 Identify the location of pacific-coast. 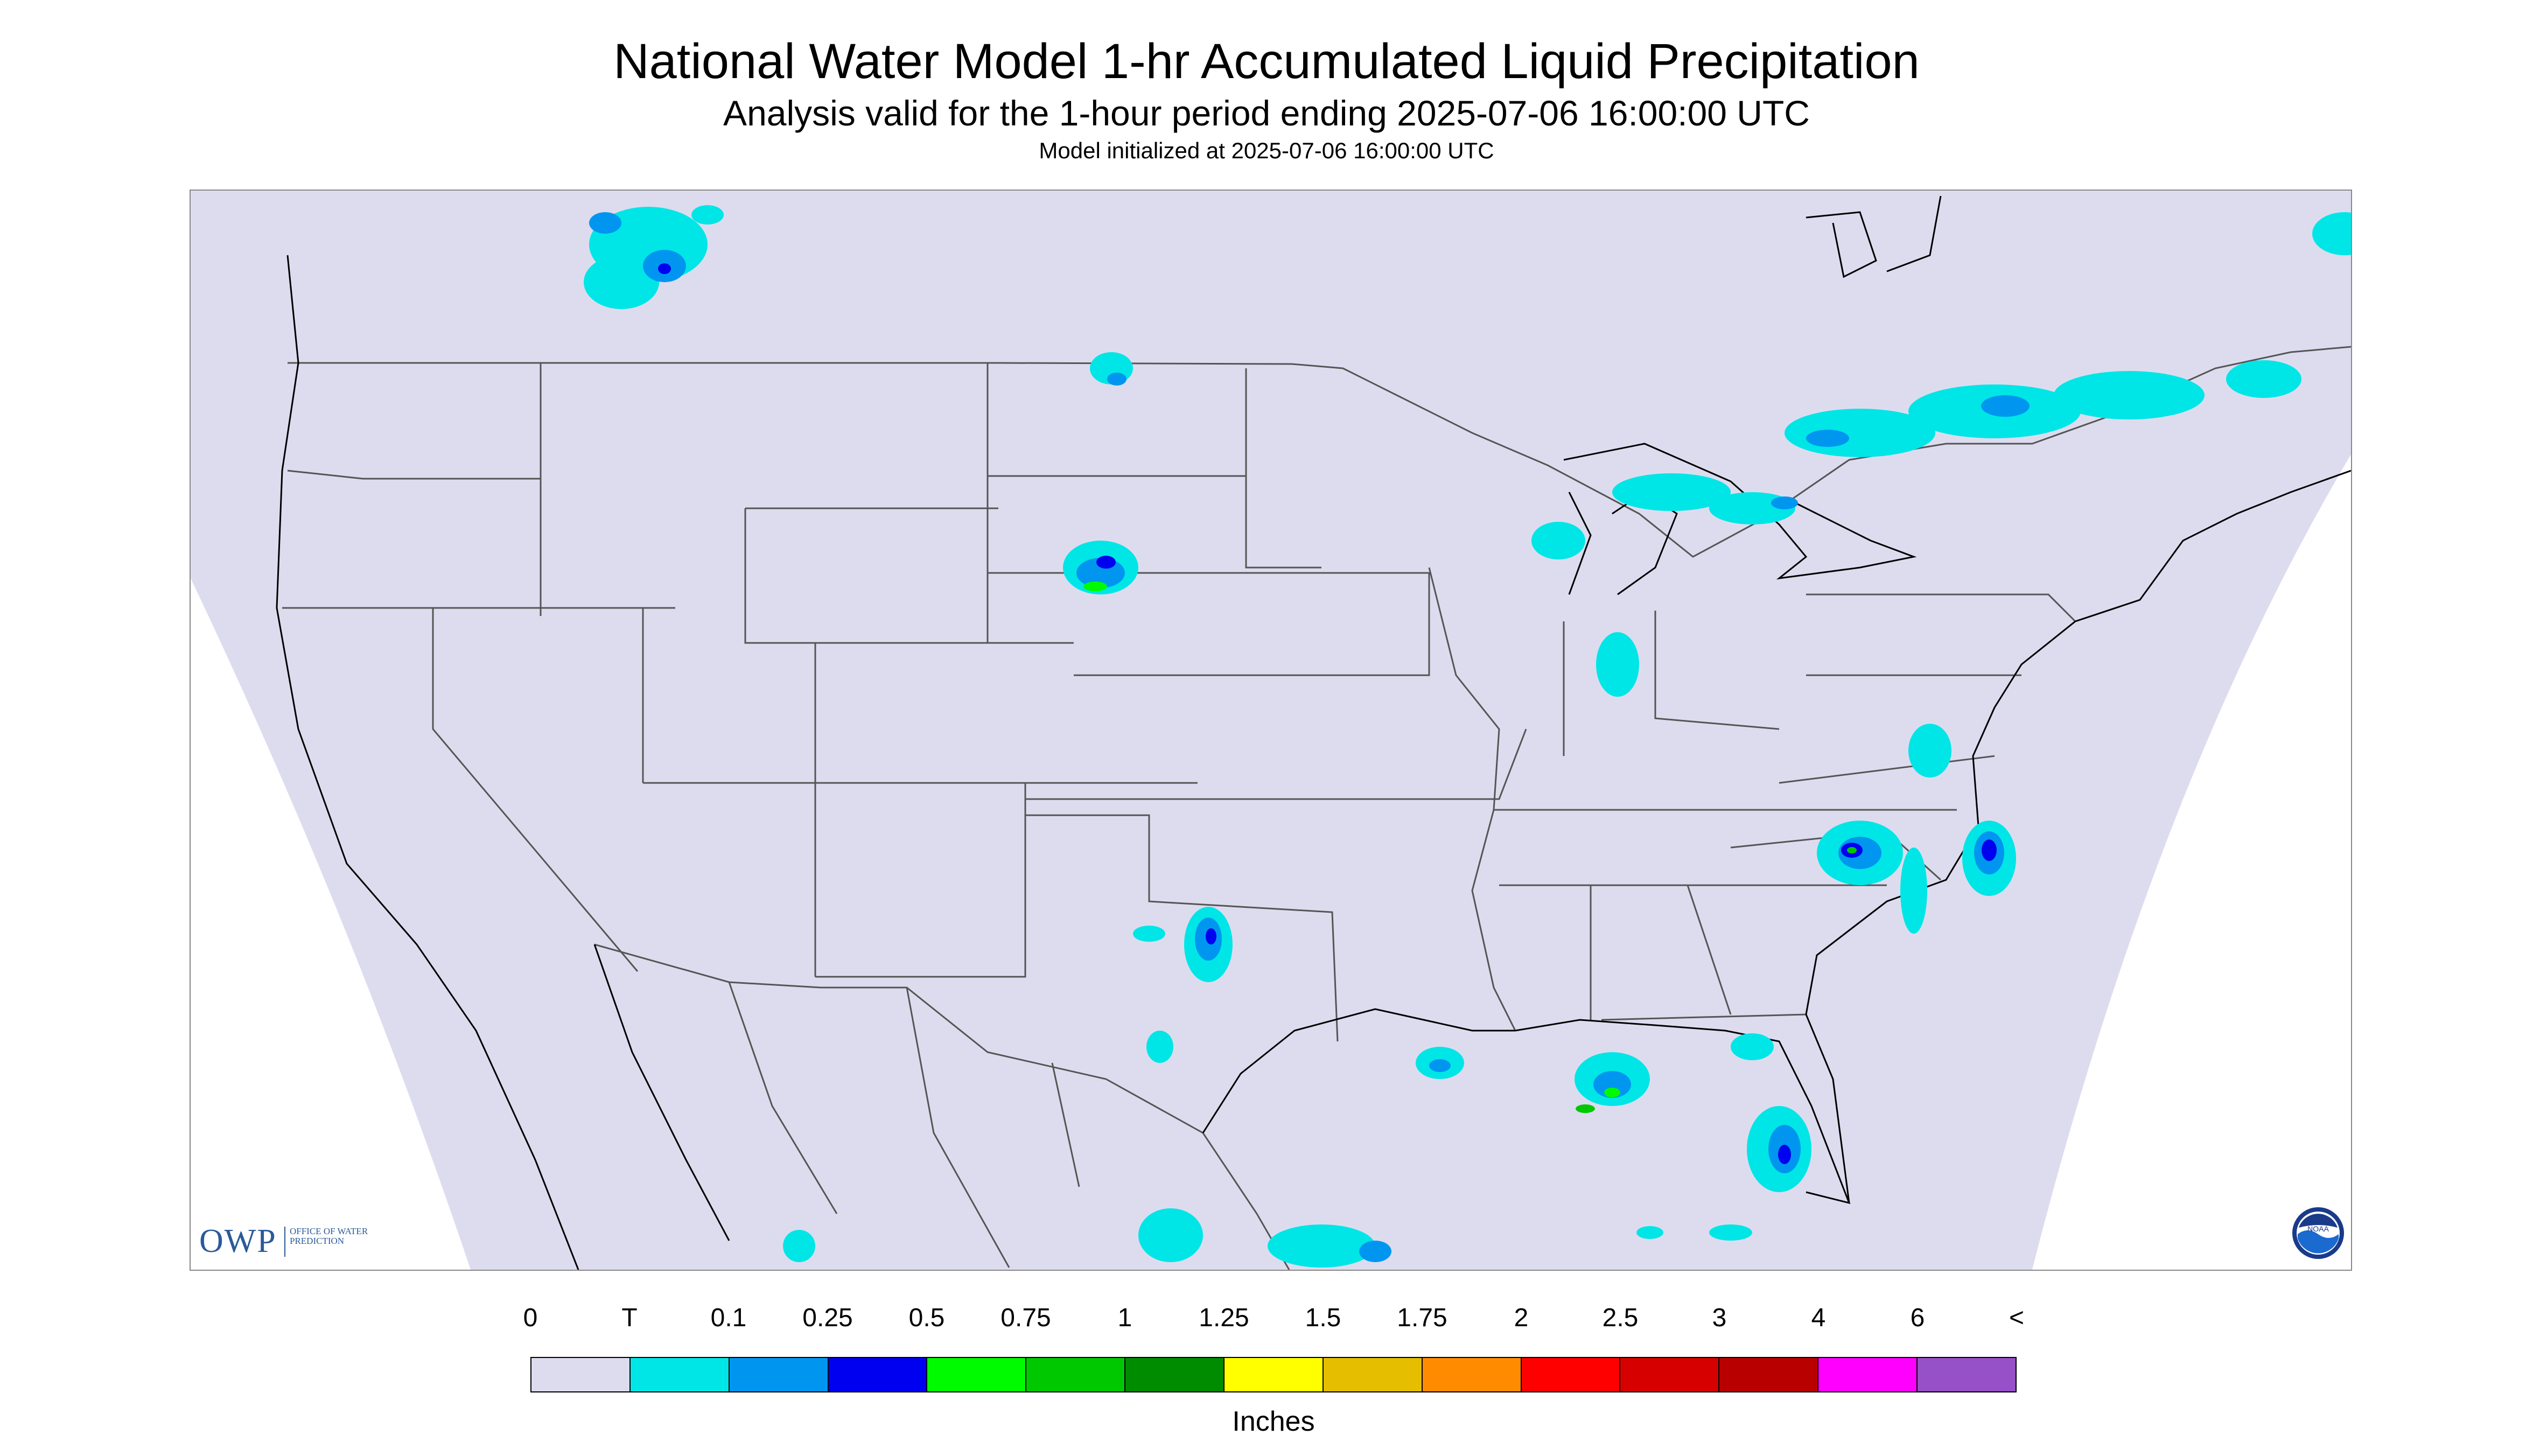
(427, 762).